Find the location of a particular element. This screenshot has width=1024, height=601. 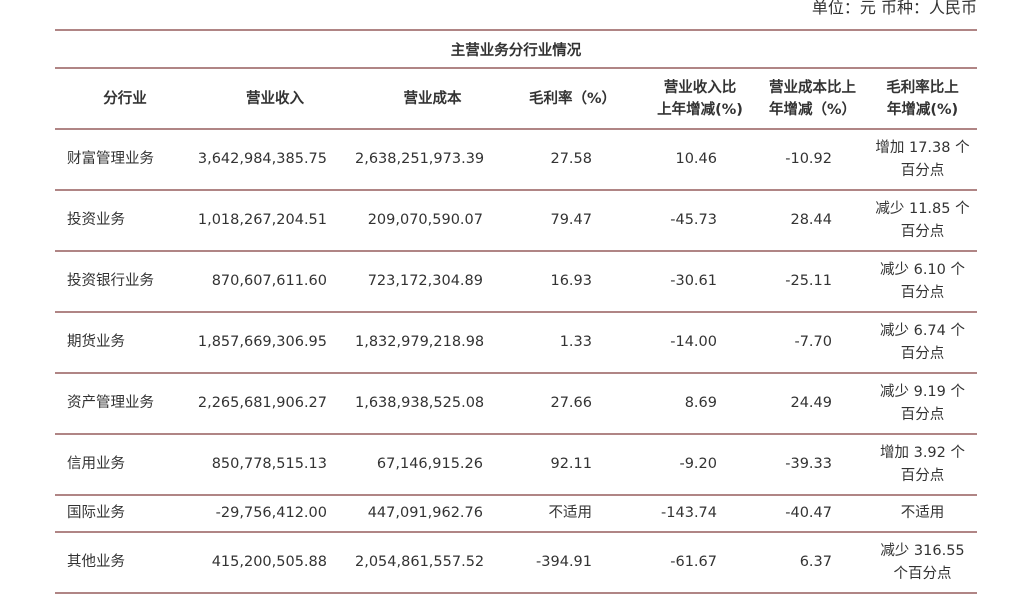

column-header: 营业收入 is located at coordinates (275, 99).